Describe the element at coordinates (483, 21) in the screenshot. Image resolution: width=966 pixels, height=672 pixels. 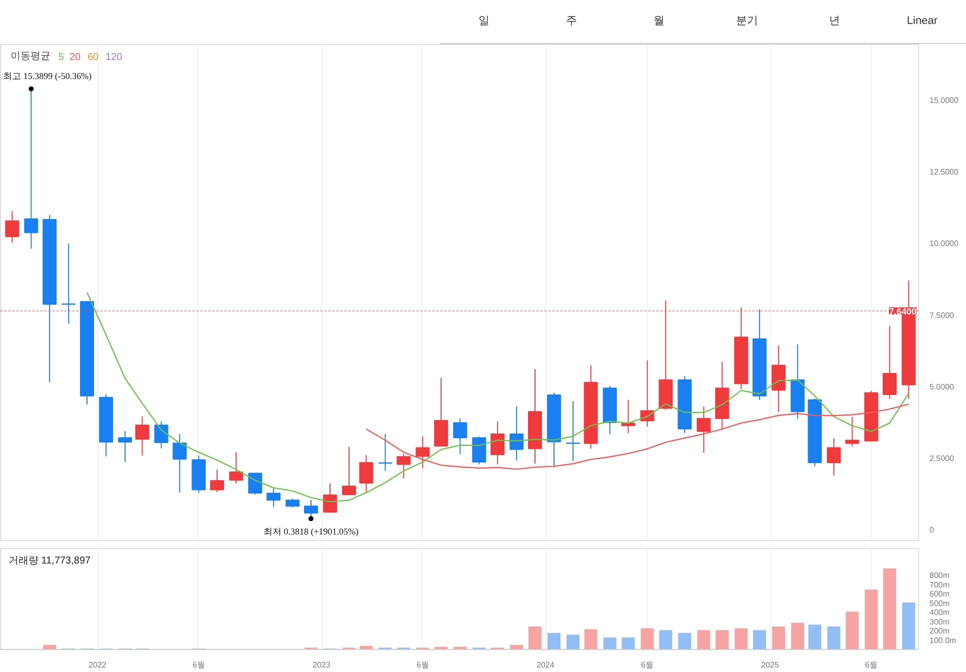
I see `text: 일` at that location.